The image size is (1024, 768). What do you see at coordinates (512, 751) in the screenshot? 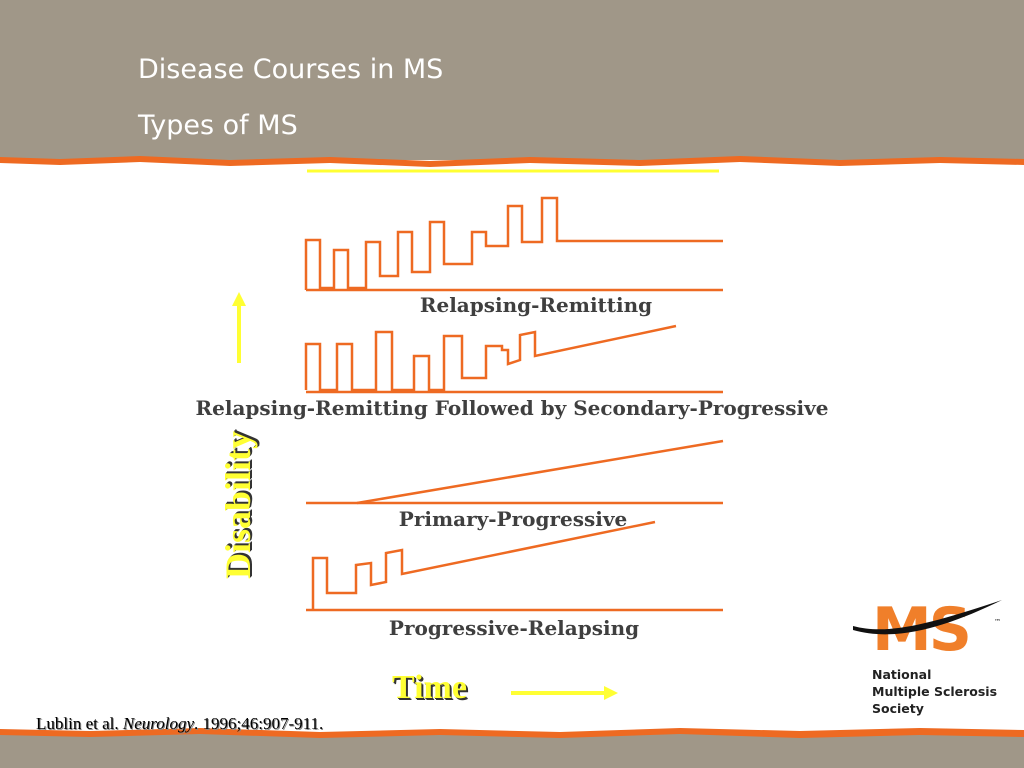
I see `slide-footer` at bounding box center [512, 751].